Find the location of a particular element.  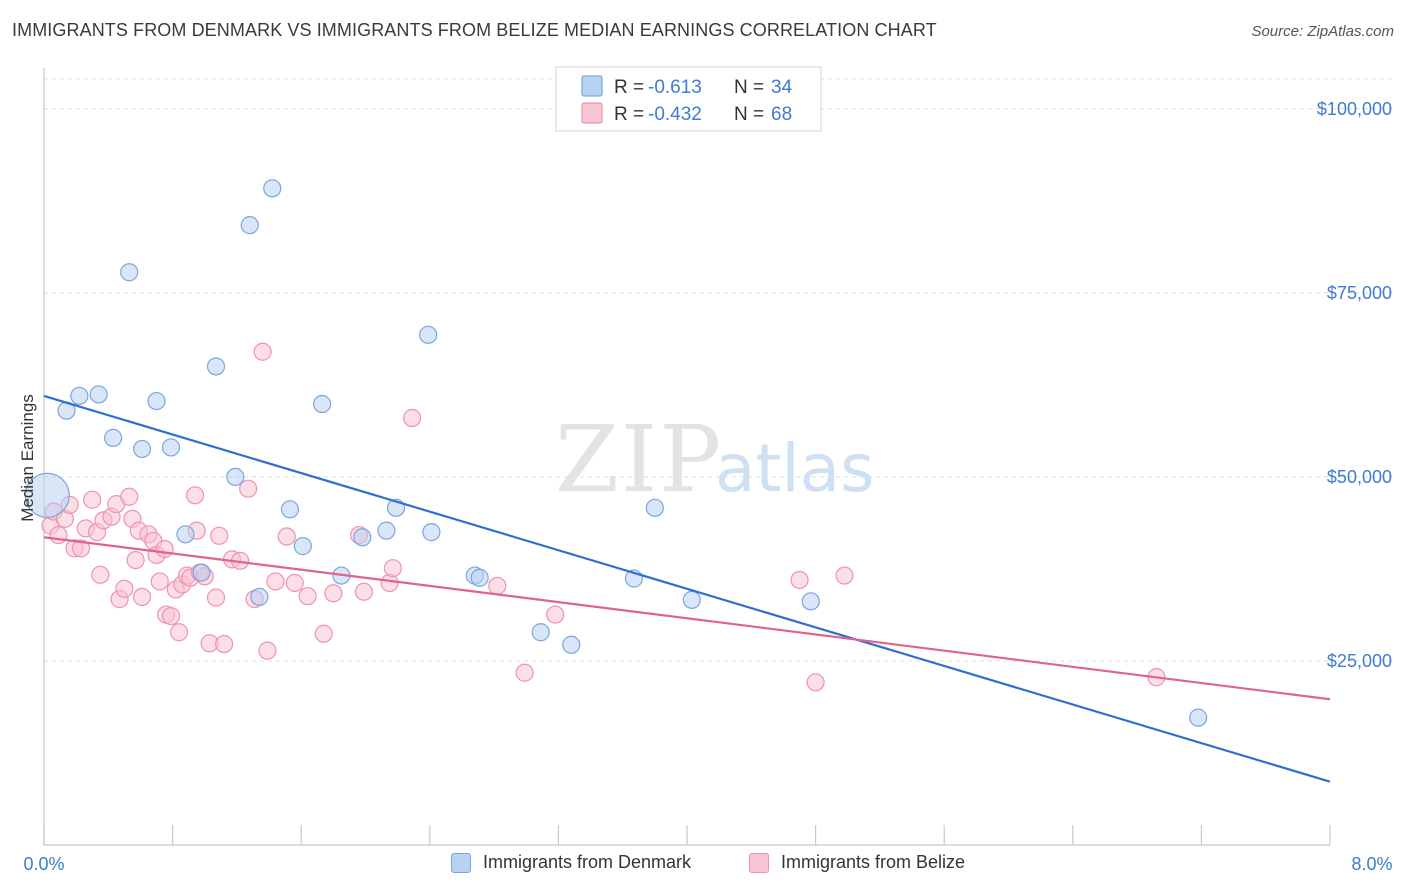

x-tick-label-max: 8.0% is located at coordinates (1371, 864).